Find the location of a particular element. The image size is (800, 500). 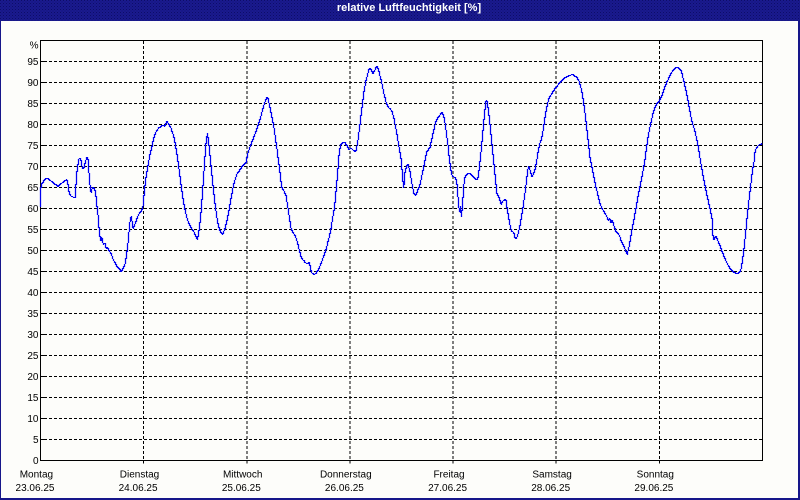

svg-text: 28.06.25 is located at coordinates (550, 488).